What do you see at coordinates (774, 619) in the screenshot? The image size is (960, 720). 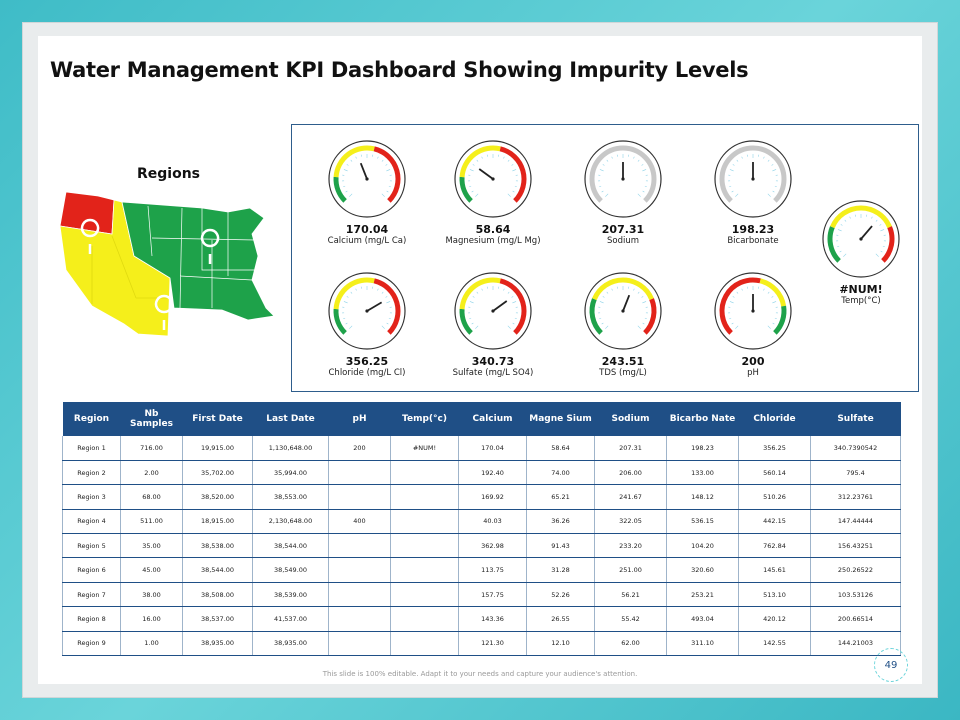 I see `table-cell: 420.12` at bounding box center [774, 619].